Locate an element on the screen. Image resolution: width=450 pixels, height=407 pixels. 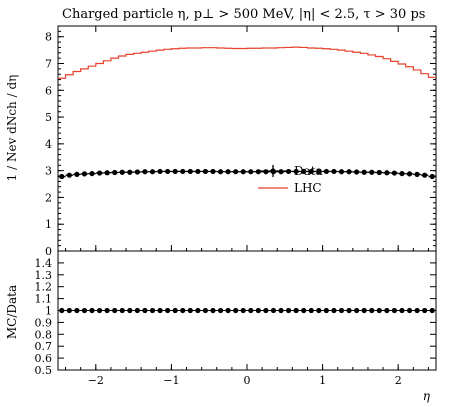
legend: Data LHC is located at coordinates (290, 179).